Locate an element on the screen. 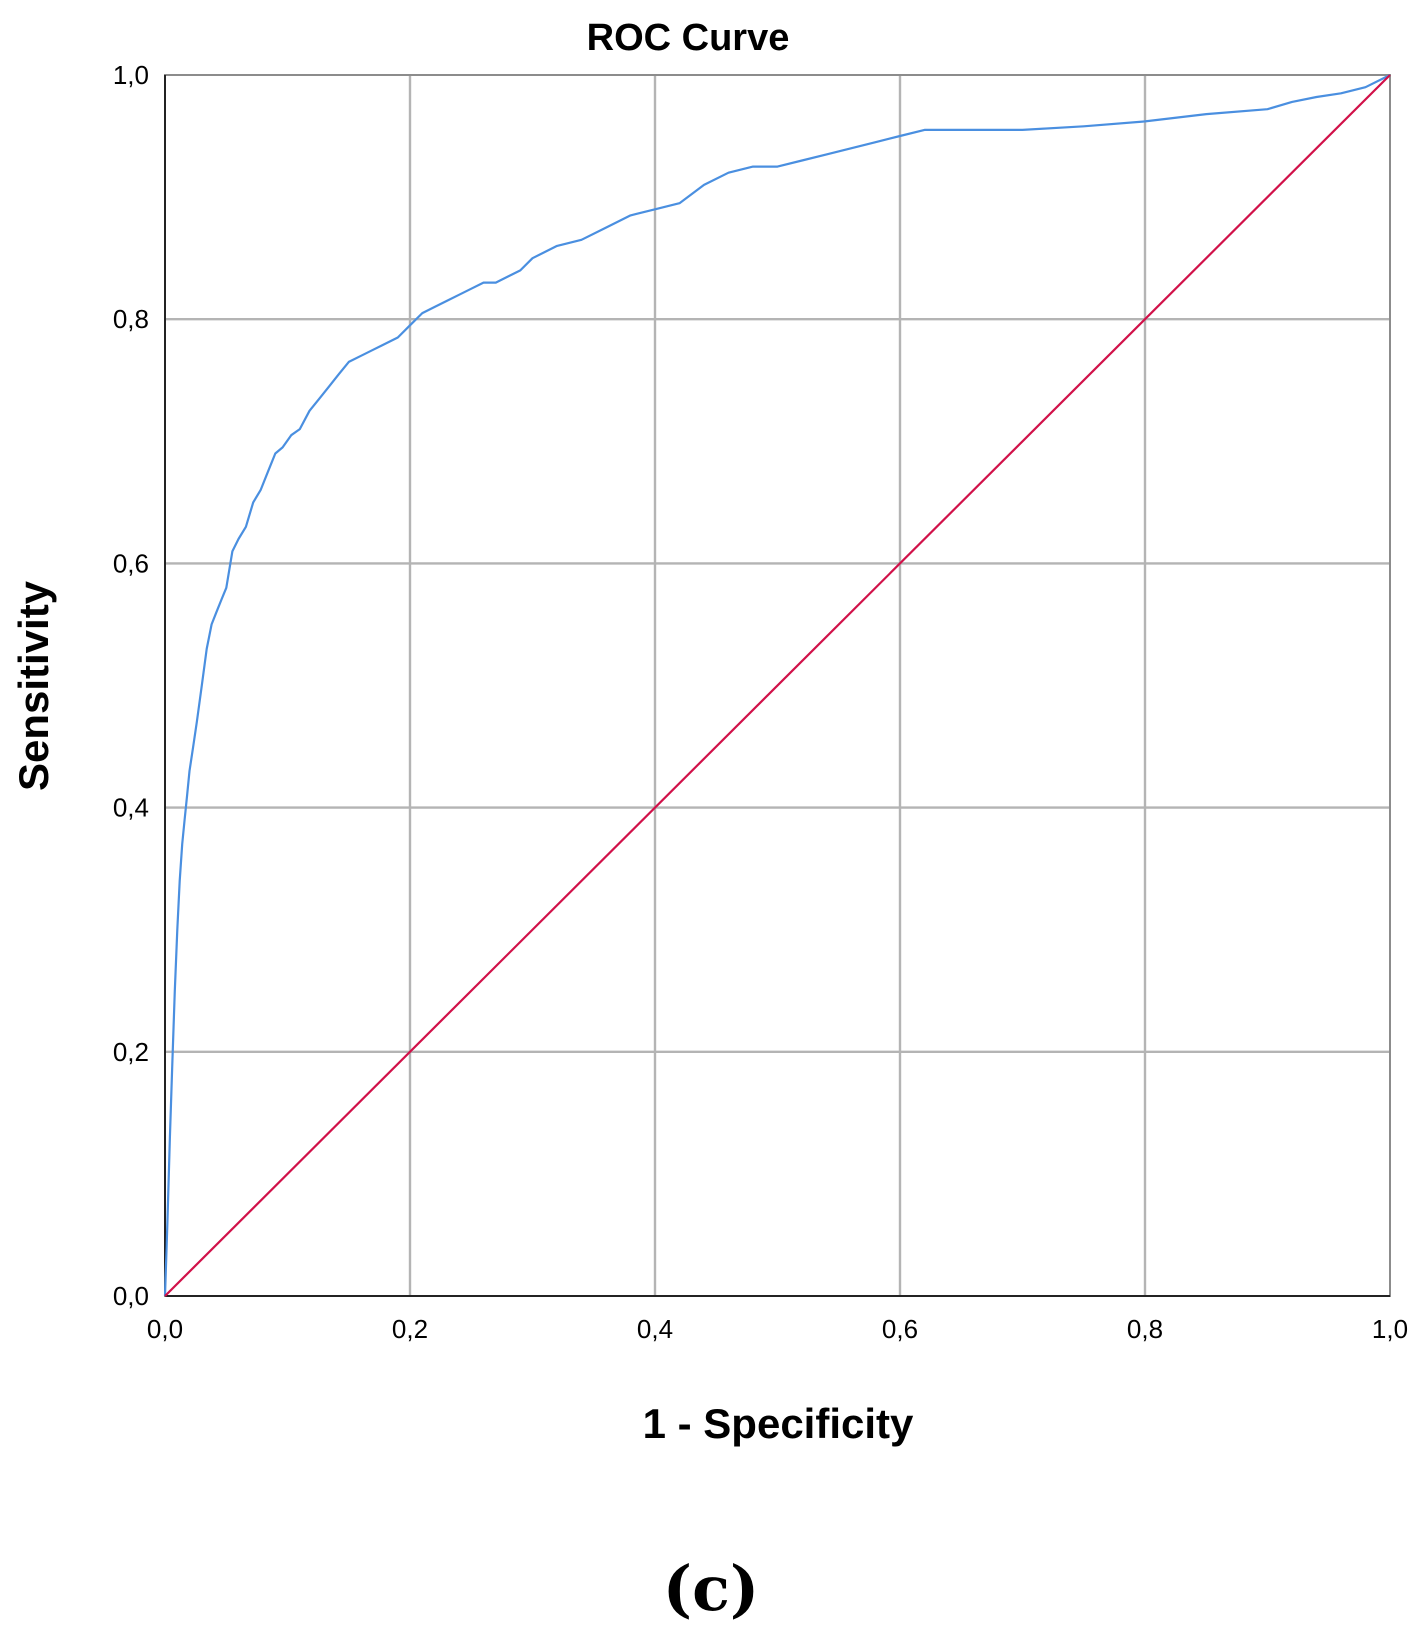 Image resolution: width=1421 pixels, height=1642 pixels. y-tick-label: 0,4 is located at coordinates (131, 808).